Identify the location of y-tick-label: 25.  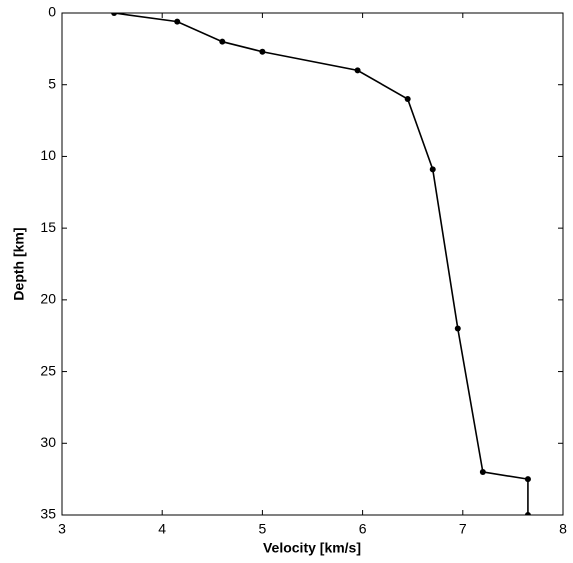
(48, 370).